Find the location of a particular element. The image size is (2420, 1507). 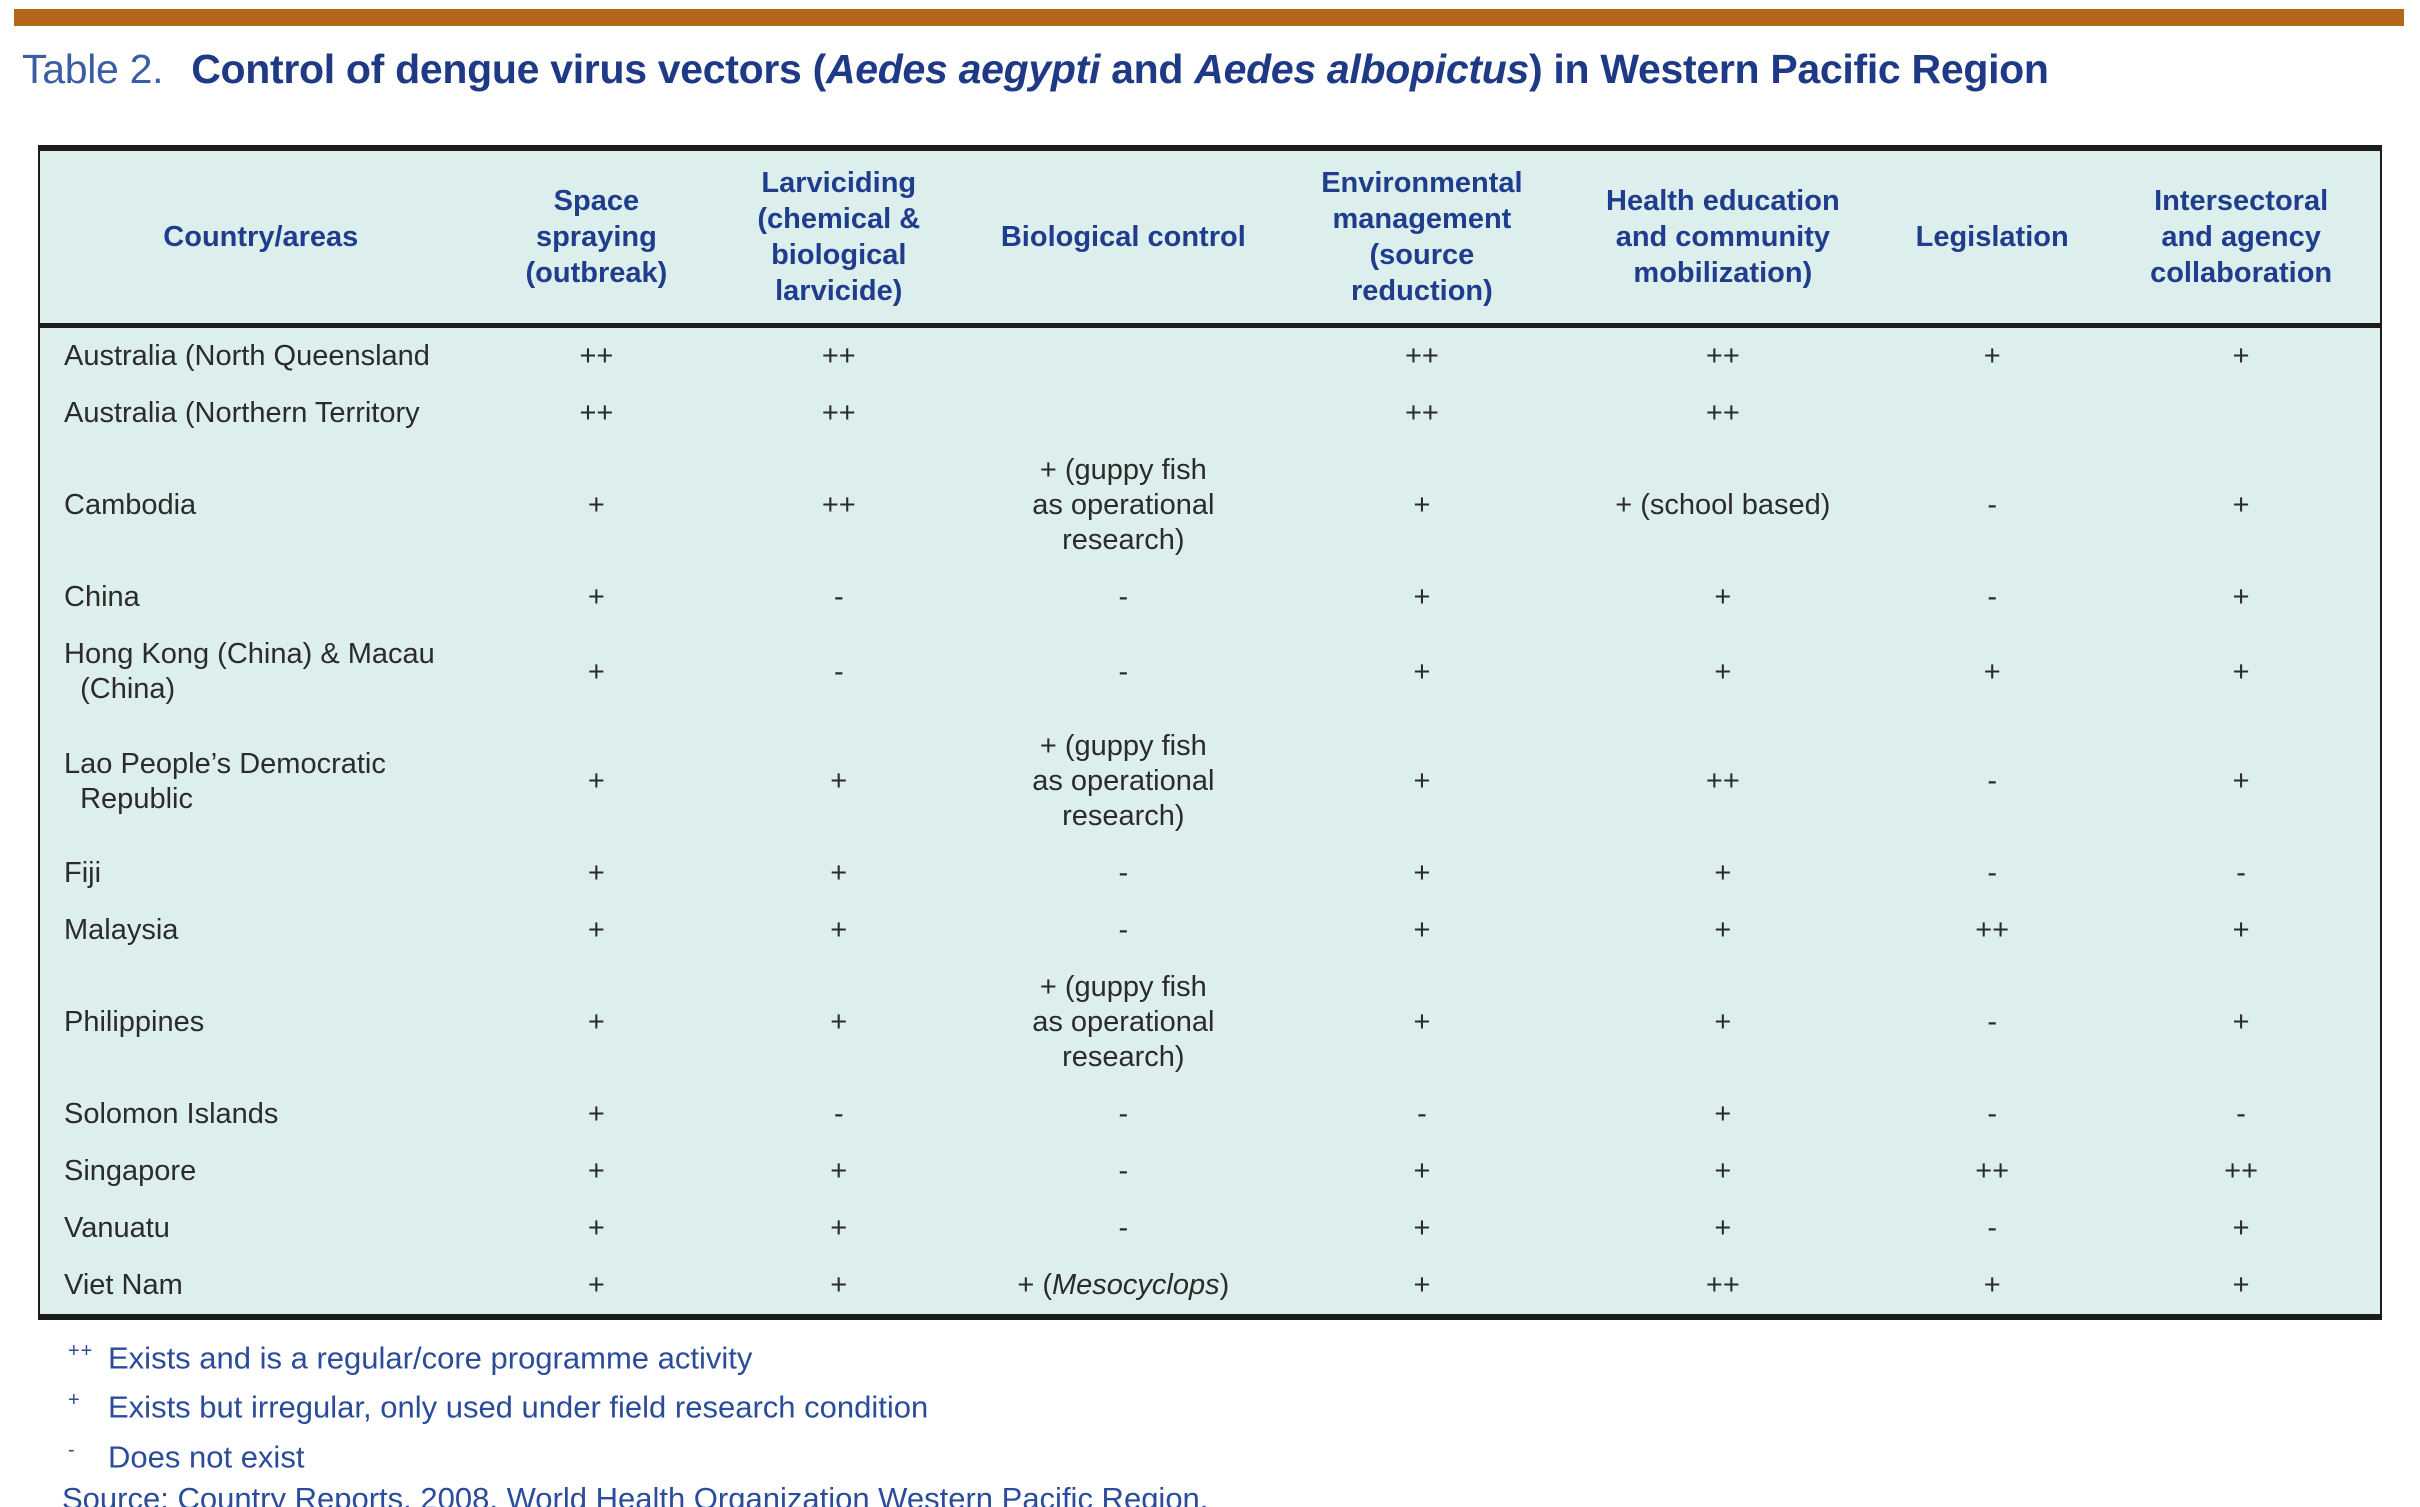

table-row: Australia (Northern Territory ++ ++ ++ ++ is located at coordinates (1210, 413).